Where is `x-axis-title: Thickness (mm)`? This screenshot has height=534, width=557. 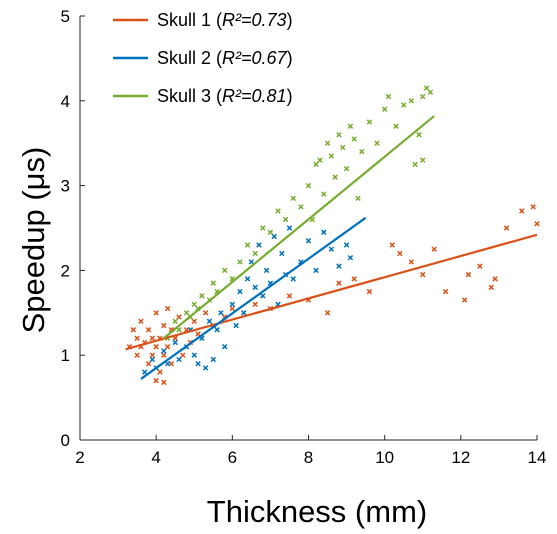 x-axis-title: Thickness (mm) is located at coordinates (317, 511).